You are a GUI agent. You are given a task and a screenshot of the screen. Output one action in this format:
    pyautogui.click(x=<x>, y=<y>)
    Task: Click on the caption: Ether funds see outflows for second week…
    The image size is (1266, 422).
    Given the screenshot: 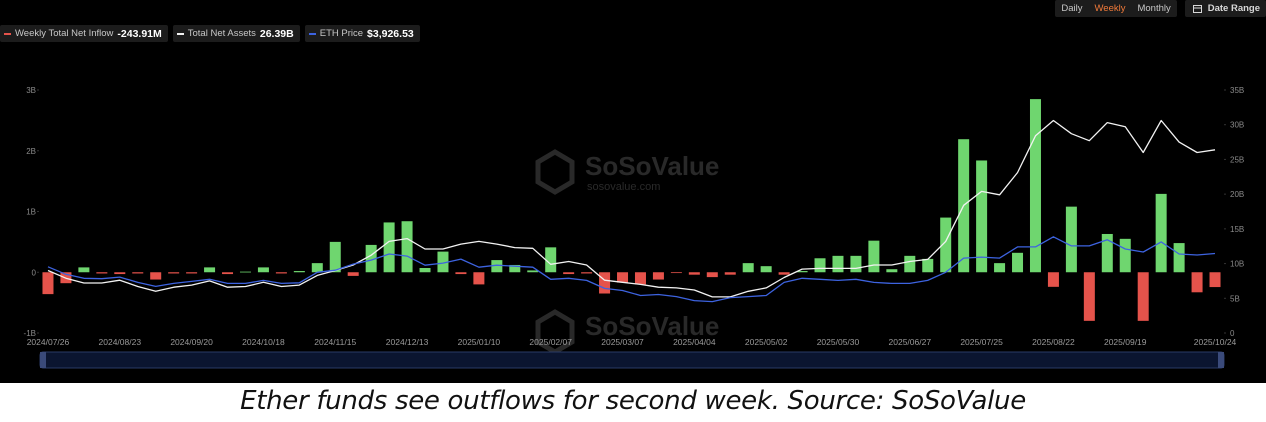 What is the action you would take?
    pyautogui.click(x=633, y=401)
    